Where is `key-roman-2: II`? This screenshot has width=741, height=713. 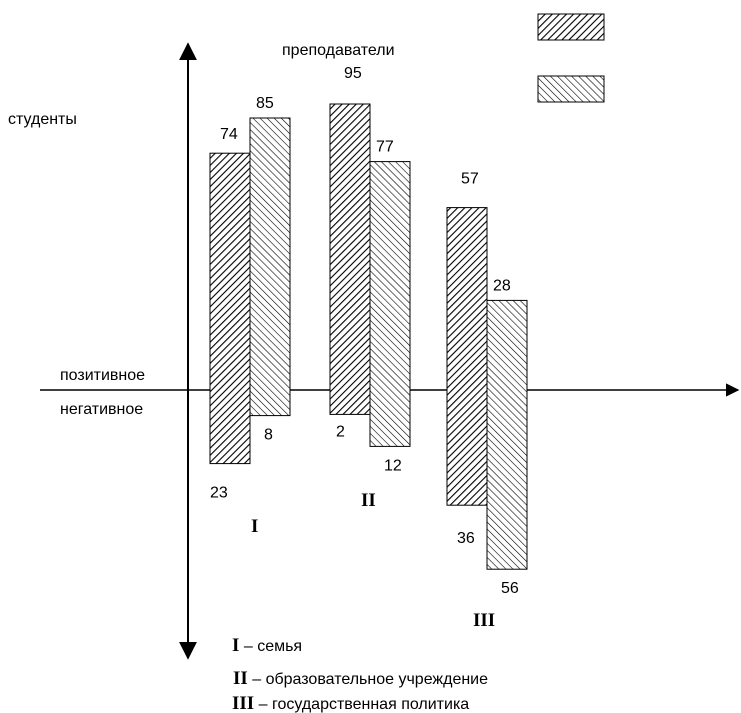 key-roman-2: II is located at coordinates (240, 678).